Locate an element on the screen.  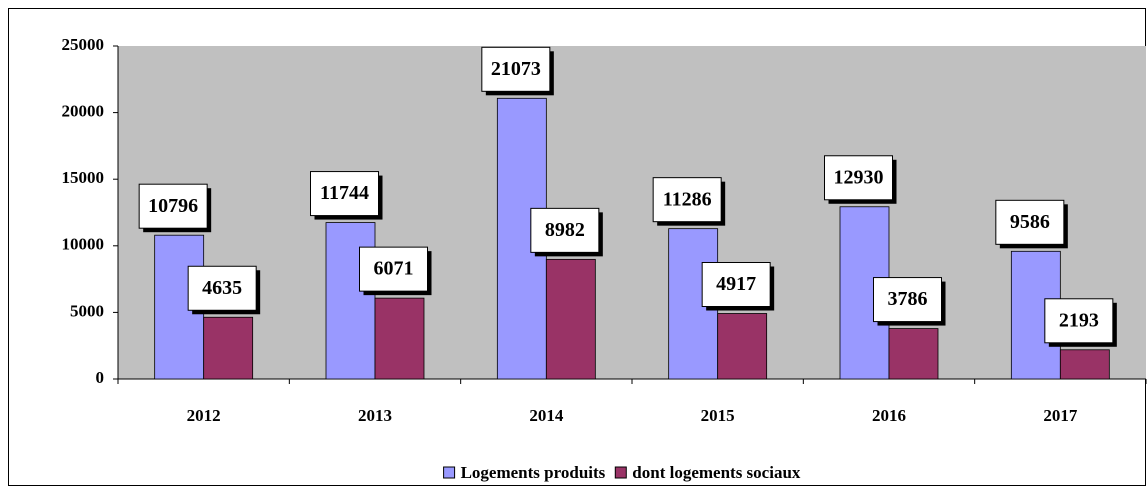
x-tick-label: 2013 is located at coordinates (375, 415).